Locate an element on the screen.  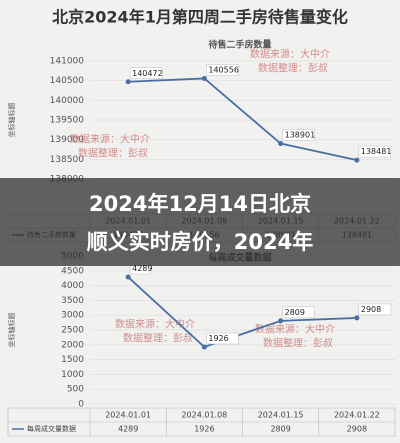
y-tick-label: 1000 is located at coordinates (72, 375).